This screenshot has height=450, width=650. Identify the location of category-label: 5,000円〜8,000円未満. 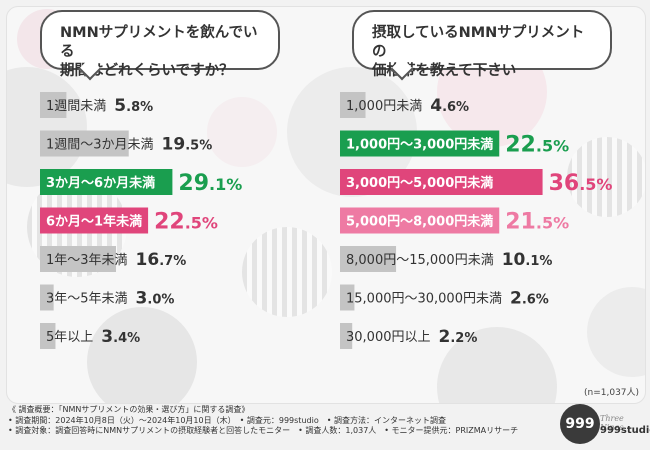
(419, 222).